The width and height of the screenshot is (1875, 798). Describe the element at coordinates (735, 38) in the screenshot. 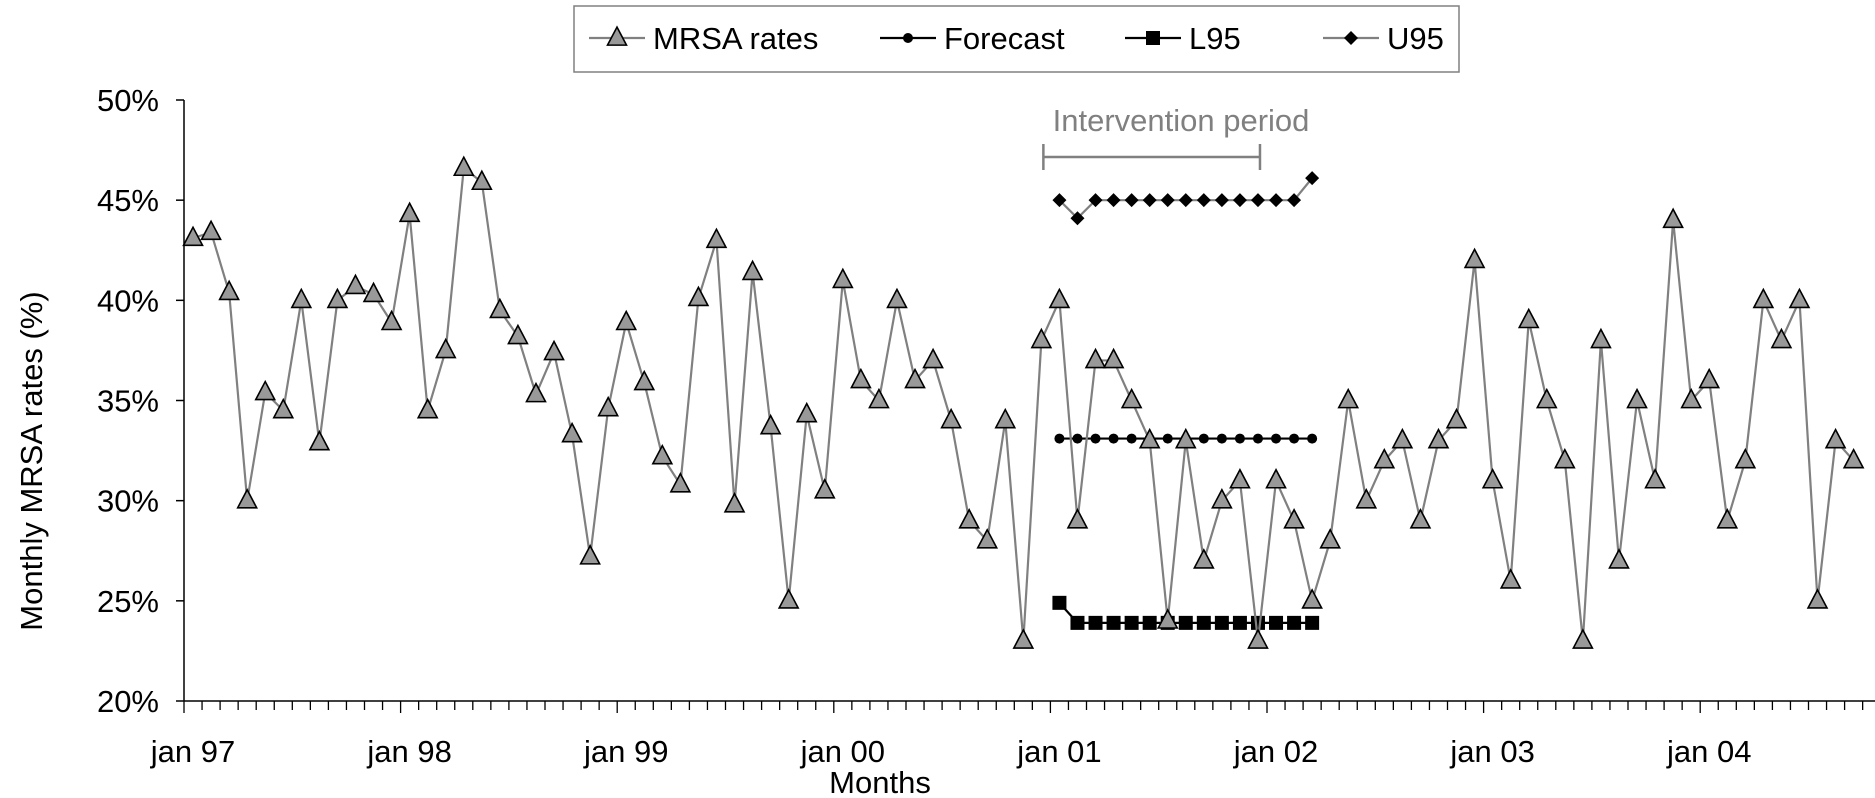

I see `legend-label: MRSA rates` at that location.